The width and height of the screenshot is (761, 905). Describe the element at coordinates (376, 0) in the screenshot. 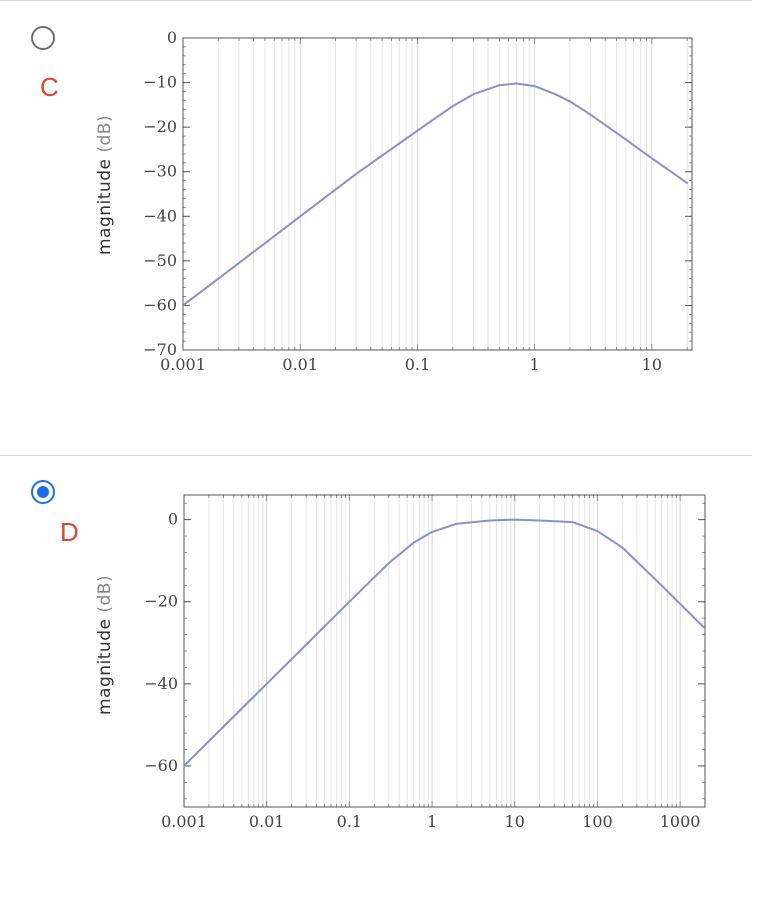

I see `top-divider` at that location.